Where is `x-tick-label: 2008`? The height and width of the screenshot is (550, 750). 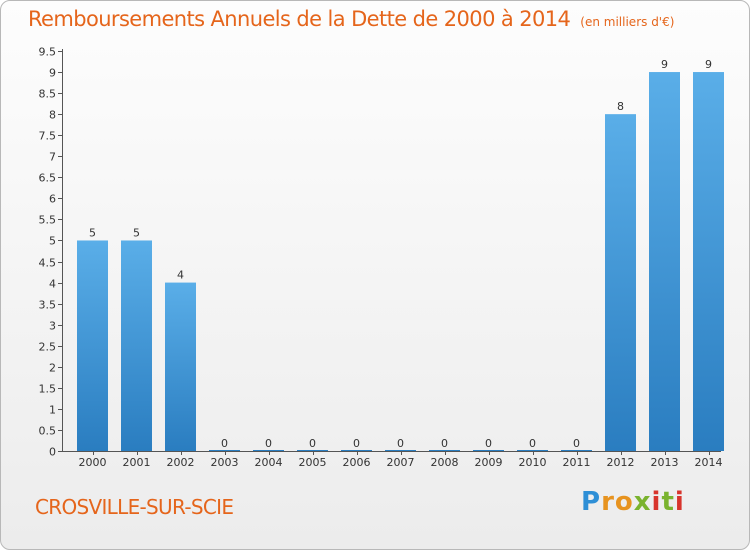 x-tick-label: 2008 is located at coordinates (445, 462).